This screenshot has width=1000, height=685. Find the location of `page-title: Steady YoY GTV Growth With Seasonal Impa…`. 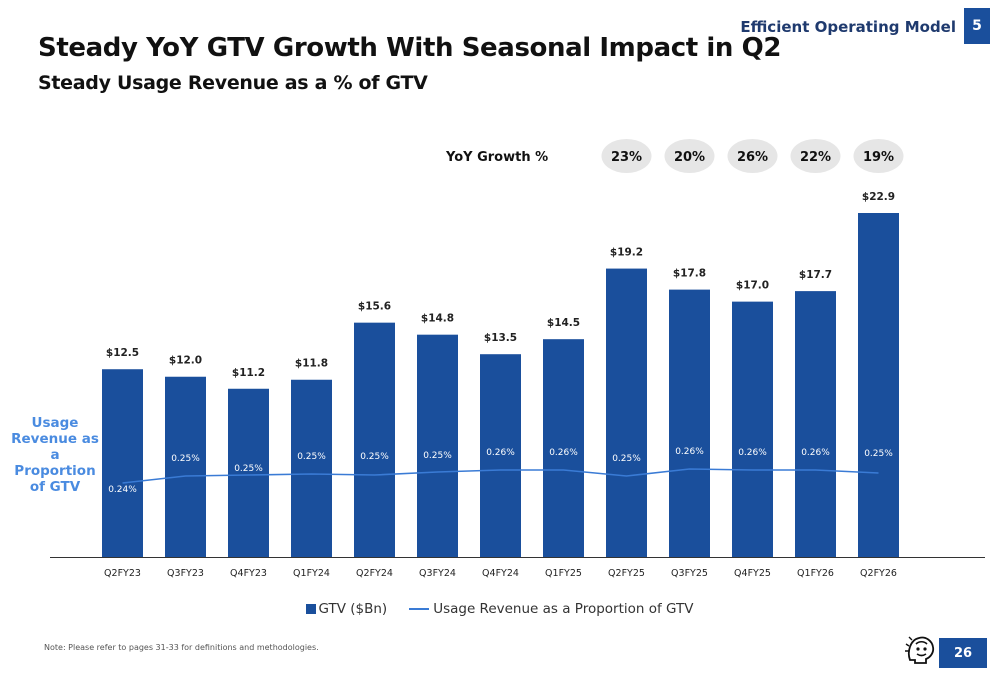

page-title: Steady YoY GTV Growth With Seasonal Impa… is located at coordinates (410, 48).